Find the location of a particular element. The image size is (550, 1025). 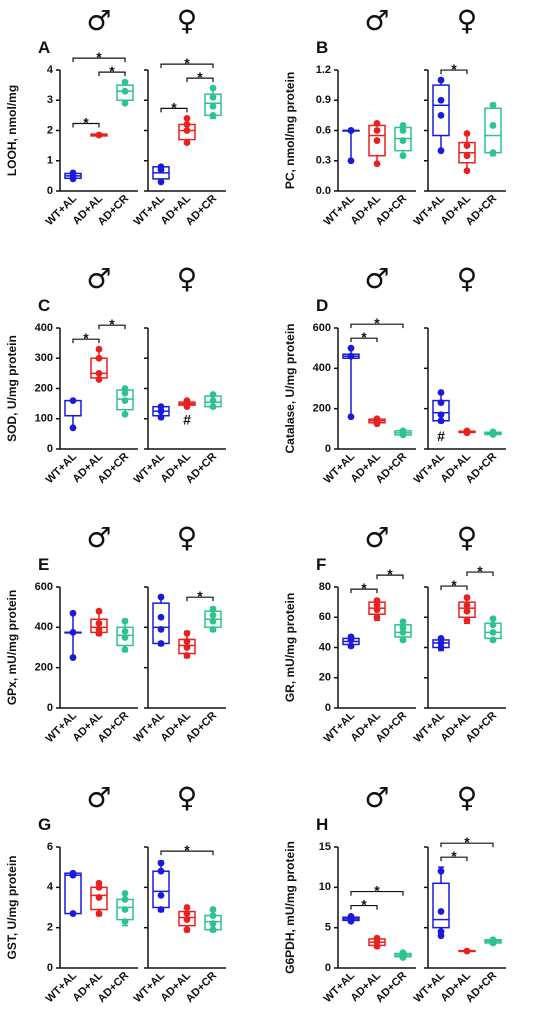

y-tick-label: 300 is located at coordinates (44, 358).